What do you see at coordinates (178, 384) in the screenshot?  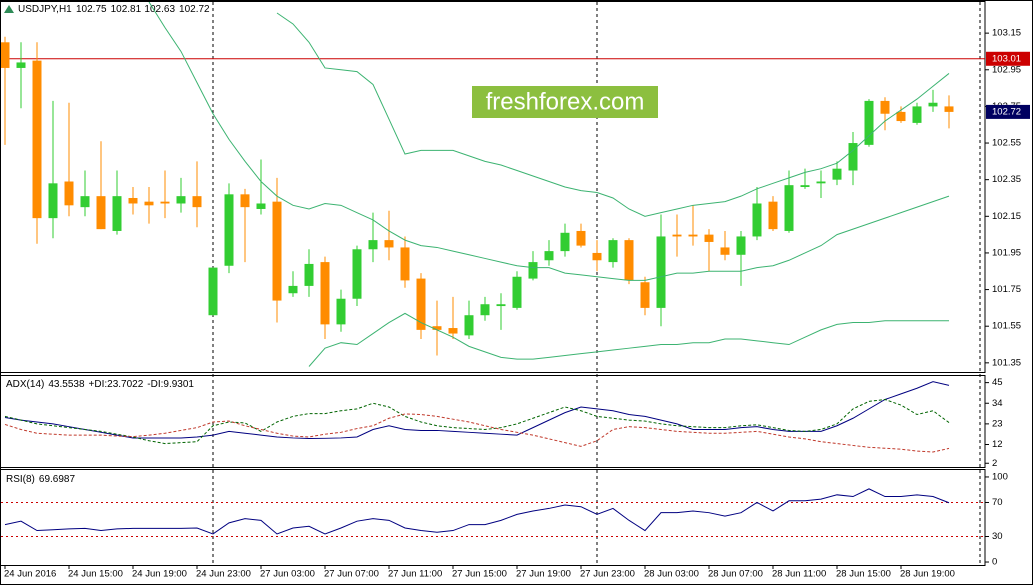 I see `mdi-value: 9.9301` at bounding box center [178, 384].